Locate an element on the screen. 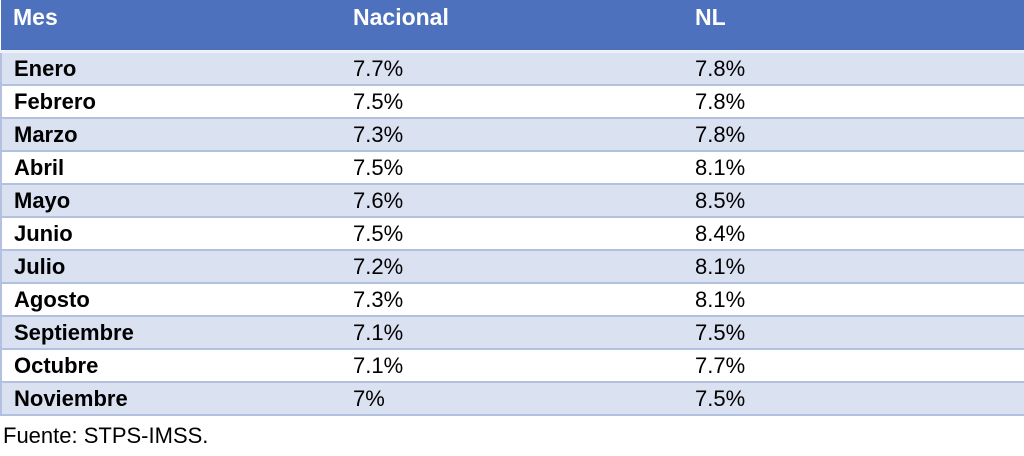 Image resolution: width=1024 pixels, height=456 pixels. table-row: Noviembre 7% 7.5% is located at coordinates (512, 398).